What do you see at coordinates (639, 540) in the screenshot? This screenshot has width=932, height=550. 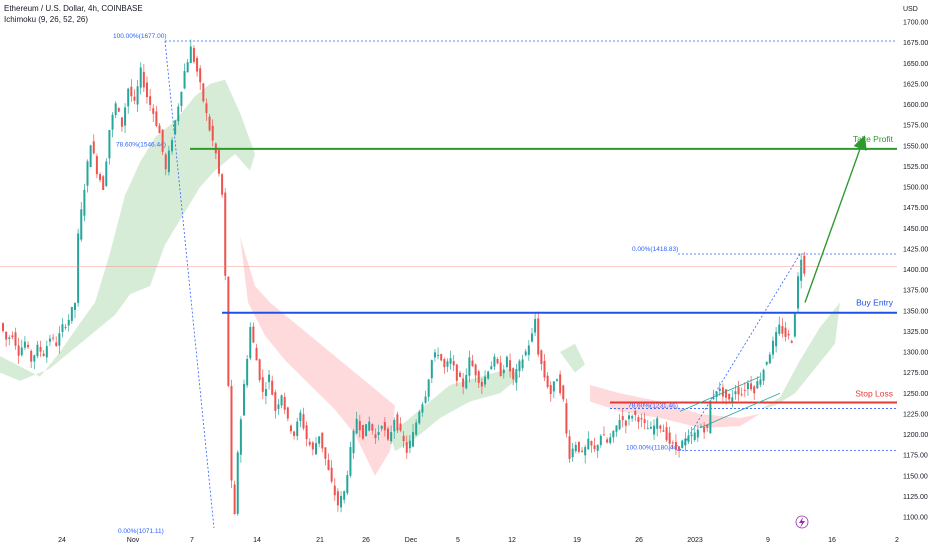 I see `x-axis-tick-label: 26` at bounding box center [639, 540].